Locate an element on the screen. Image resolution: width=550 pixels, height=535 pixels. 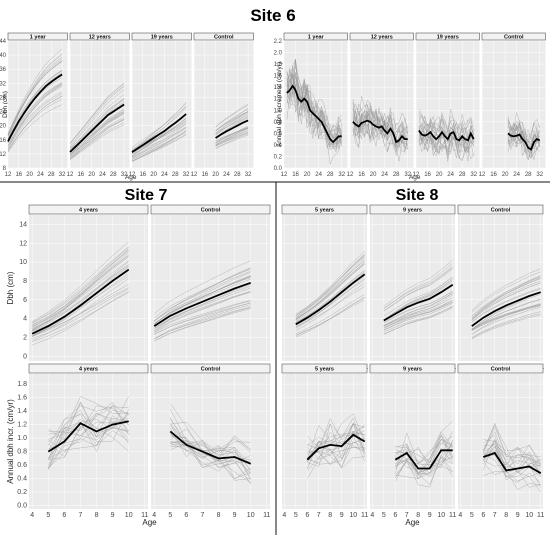
site-8-row-0-panel-5-years-mean-line is located at coordinates (330, 299).